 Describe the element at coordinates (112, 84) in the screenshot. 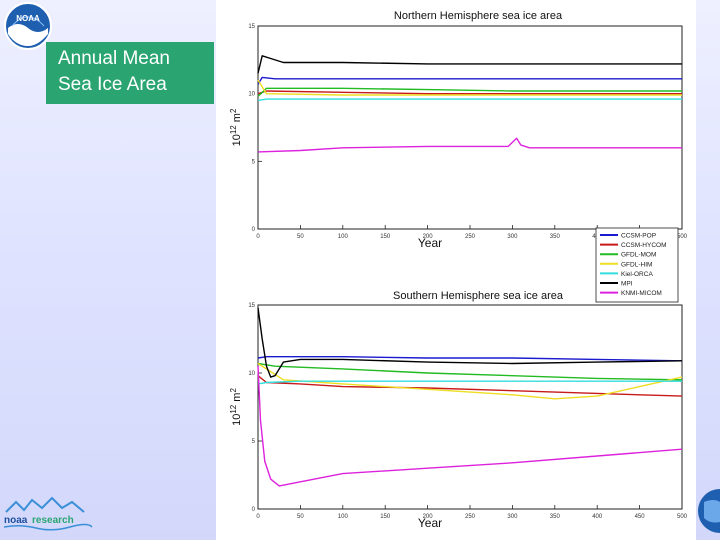

I see `slide-title-line-2: Sea Ice Area` at that location.